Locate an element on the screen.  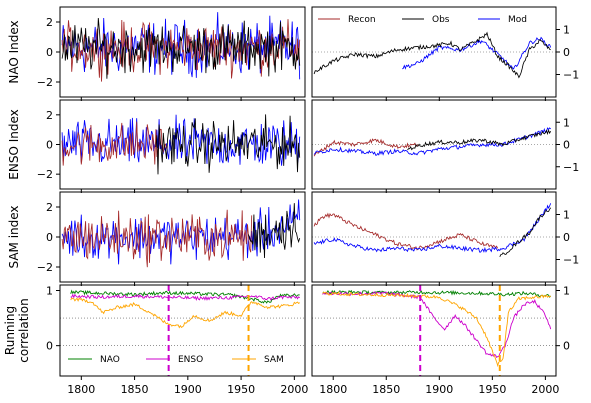
legend-bottom-label-enso: ENSO is located at coordinates (190, 360).